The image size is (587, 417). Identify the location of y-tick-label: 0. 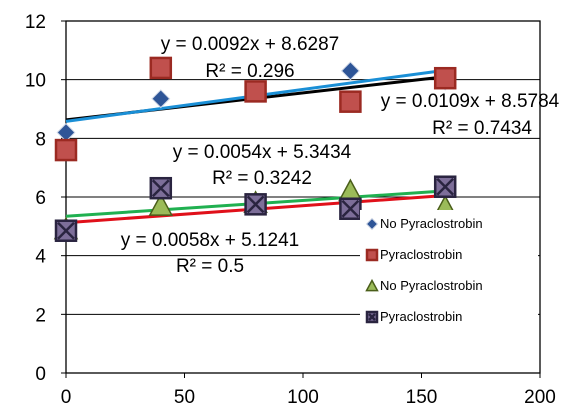
(40, 374).